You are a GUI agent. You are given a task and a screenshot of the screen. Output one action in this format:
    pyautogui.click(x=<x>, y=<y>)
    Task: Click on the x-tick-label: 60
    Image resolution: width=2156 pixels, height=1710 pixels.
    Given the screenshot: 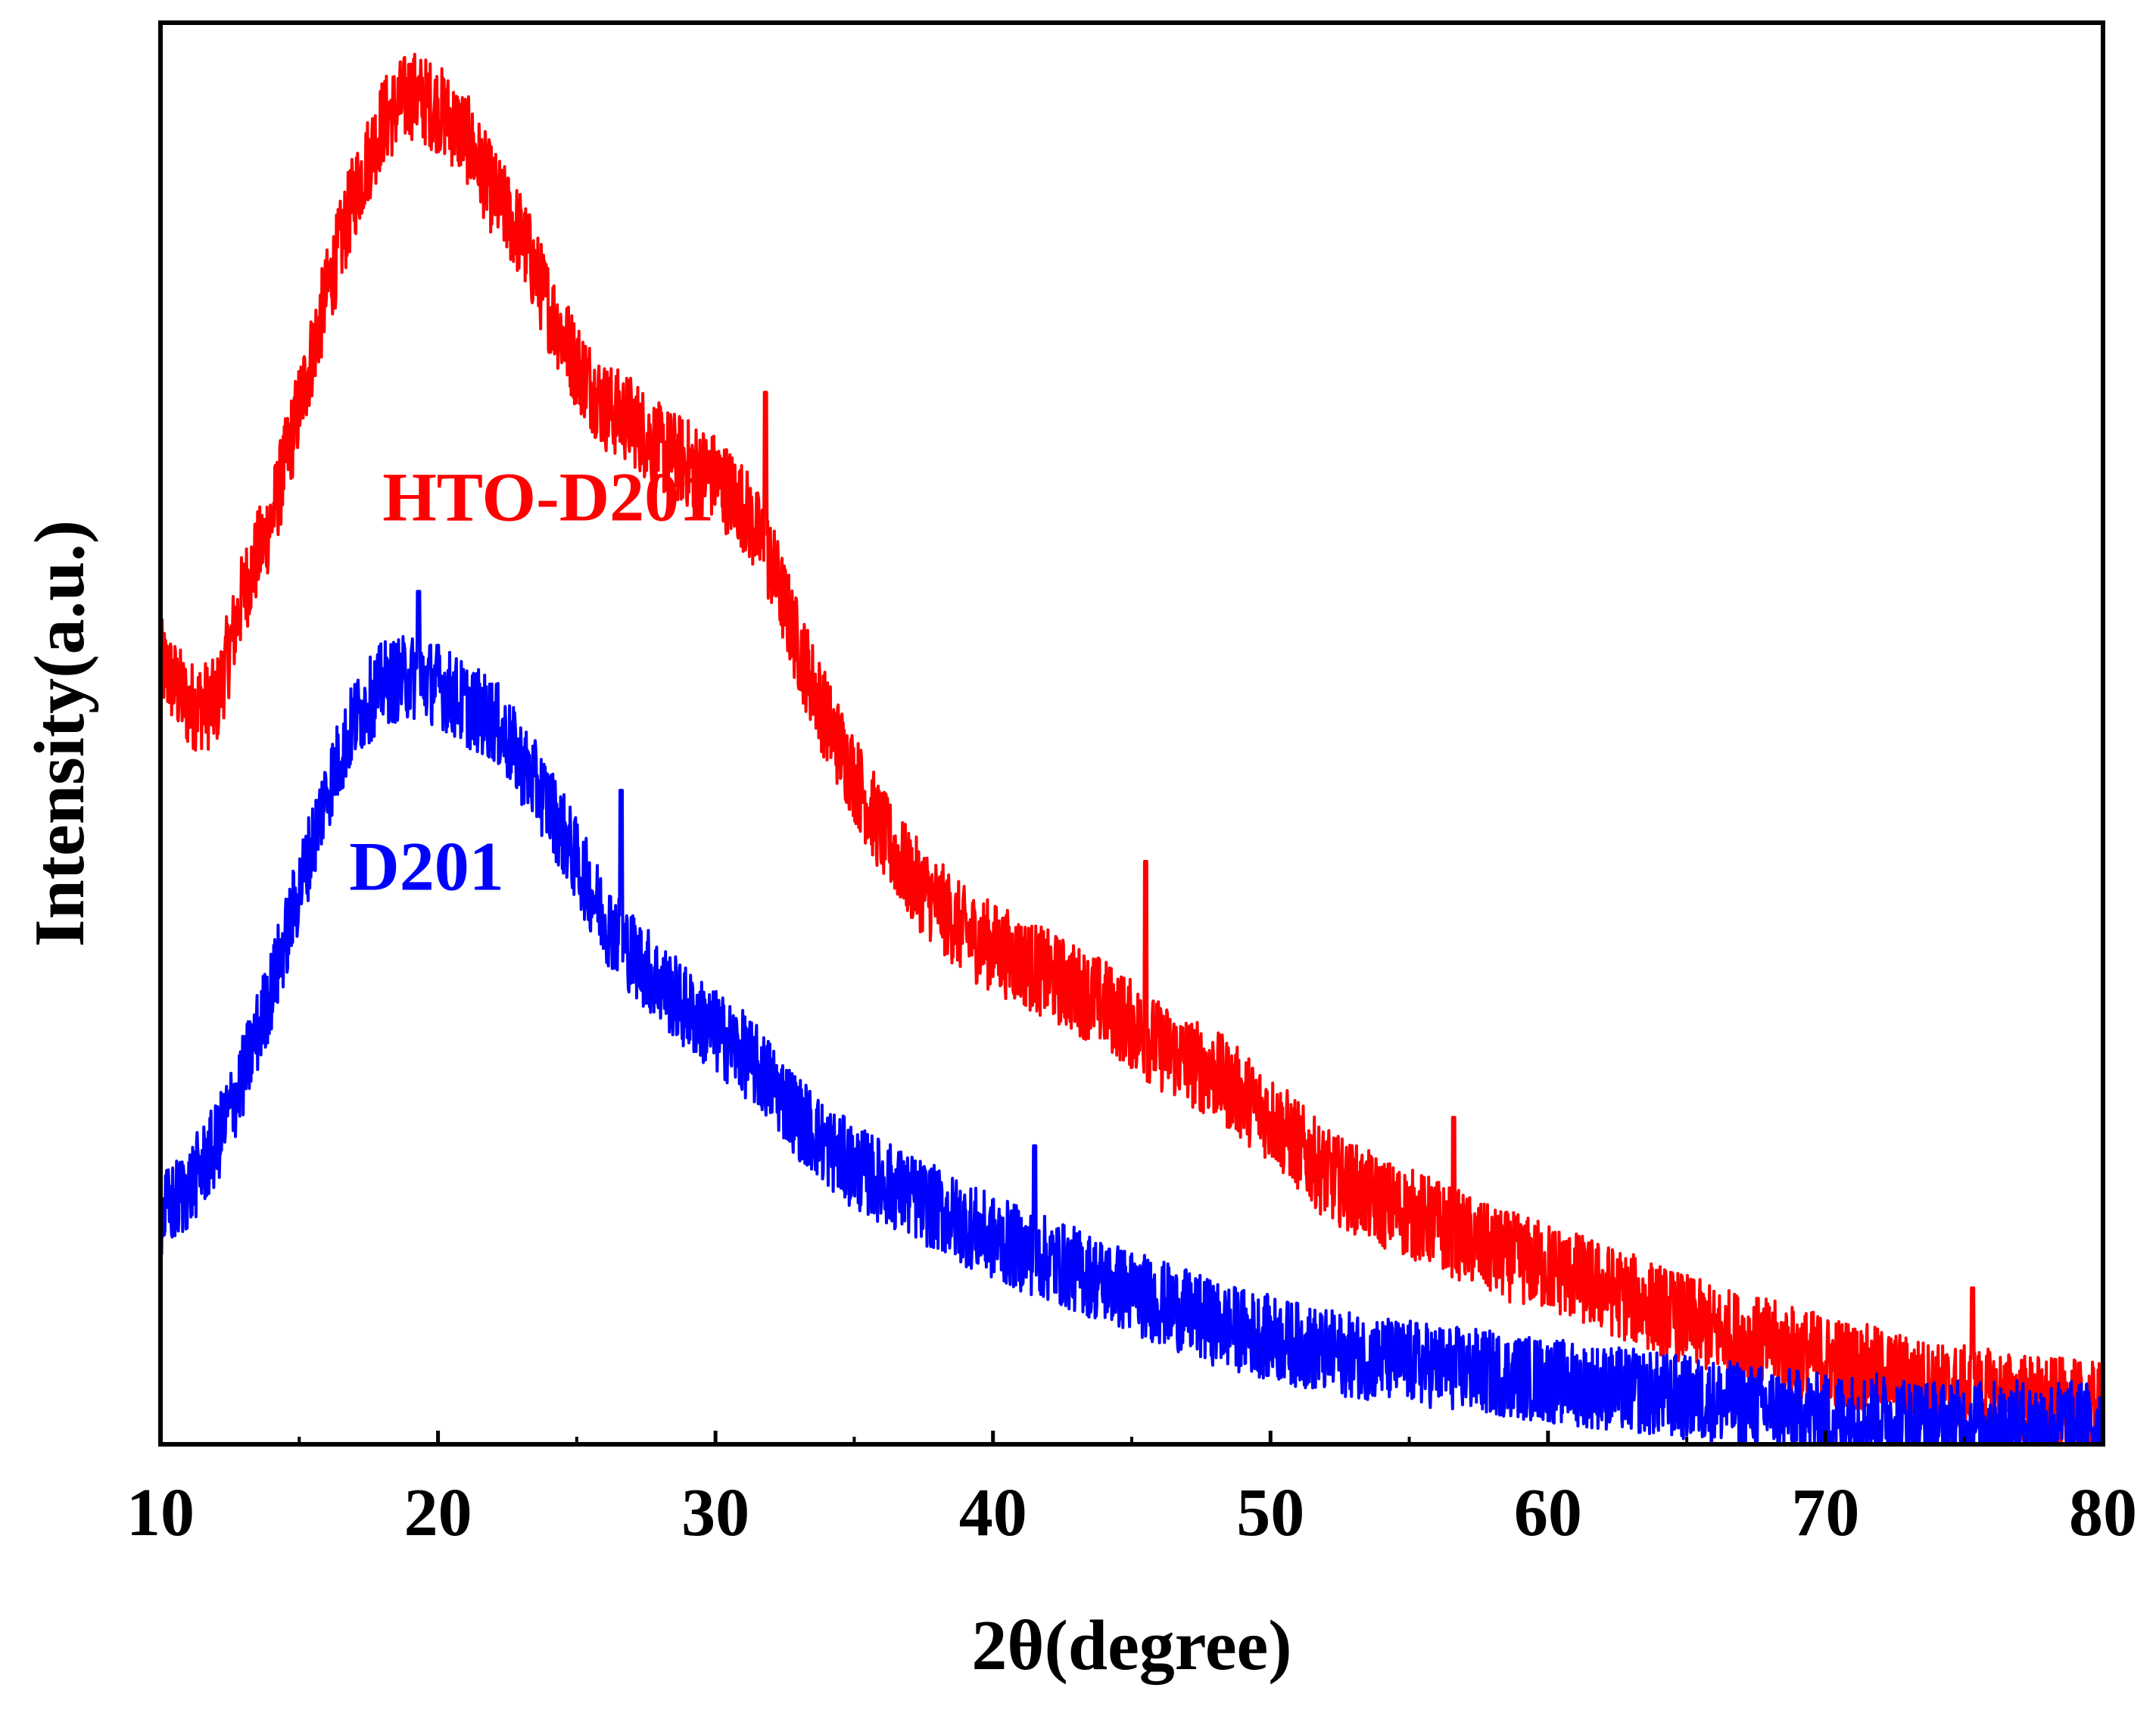 What is the action you would take?
    pyautogui.click(x=1548, y=1513)
    